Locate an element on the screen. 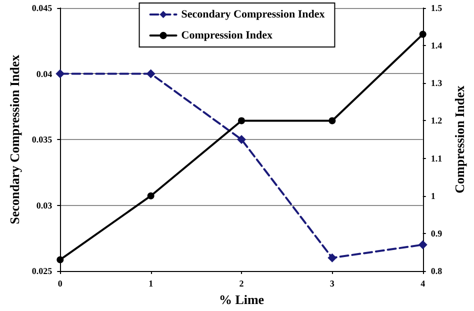 The image size is (474, 311). y2-tick-label: 0.9 is located at coordinates (436, 233).